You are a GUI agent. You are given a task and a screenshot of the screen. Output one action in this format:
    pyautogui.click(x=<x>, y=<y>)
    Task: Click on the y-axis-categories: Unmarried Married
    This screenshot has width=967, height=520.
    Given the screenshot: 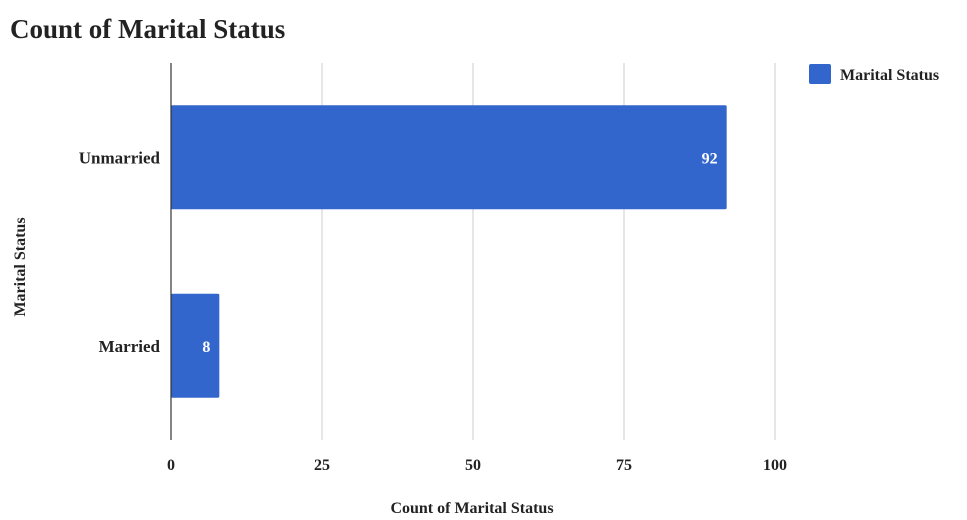 What is the action you would take?
    pyautogui.click(x=120, y=252)
    